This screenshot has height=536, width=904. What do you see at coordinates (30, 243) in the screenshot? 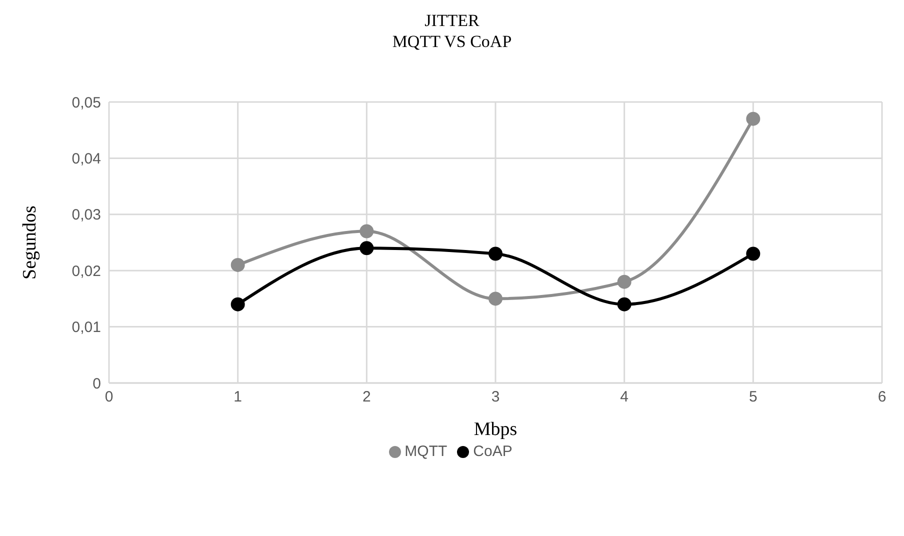
I see `y-axis-title: Segundos` at bounding box center [30, 243].